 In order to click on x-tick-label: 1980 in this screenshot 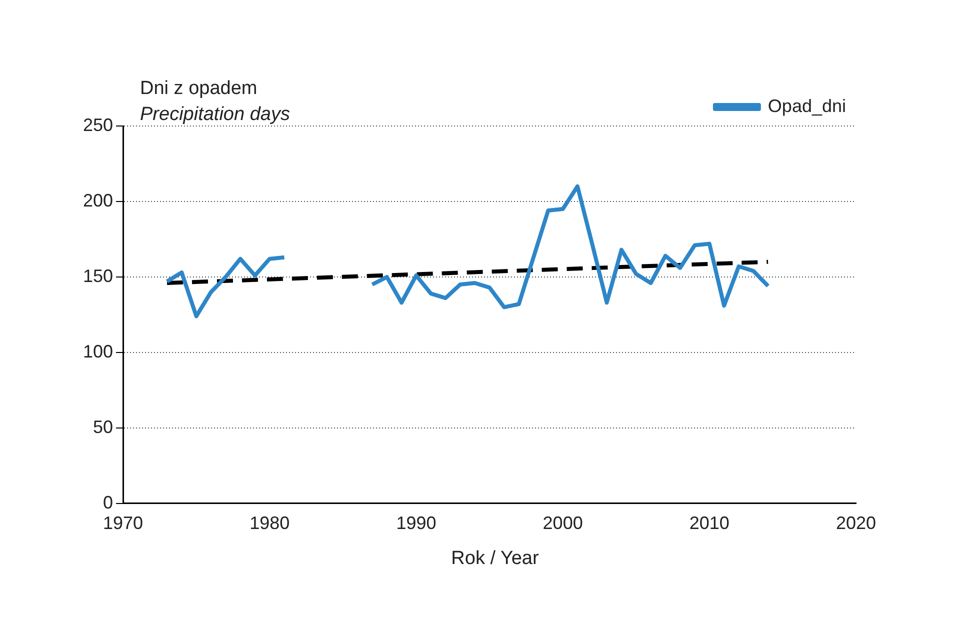, I will do `click(270, 523)`.